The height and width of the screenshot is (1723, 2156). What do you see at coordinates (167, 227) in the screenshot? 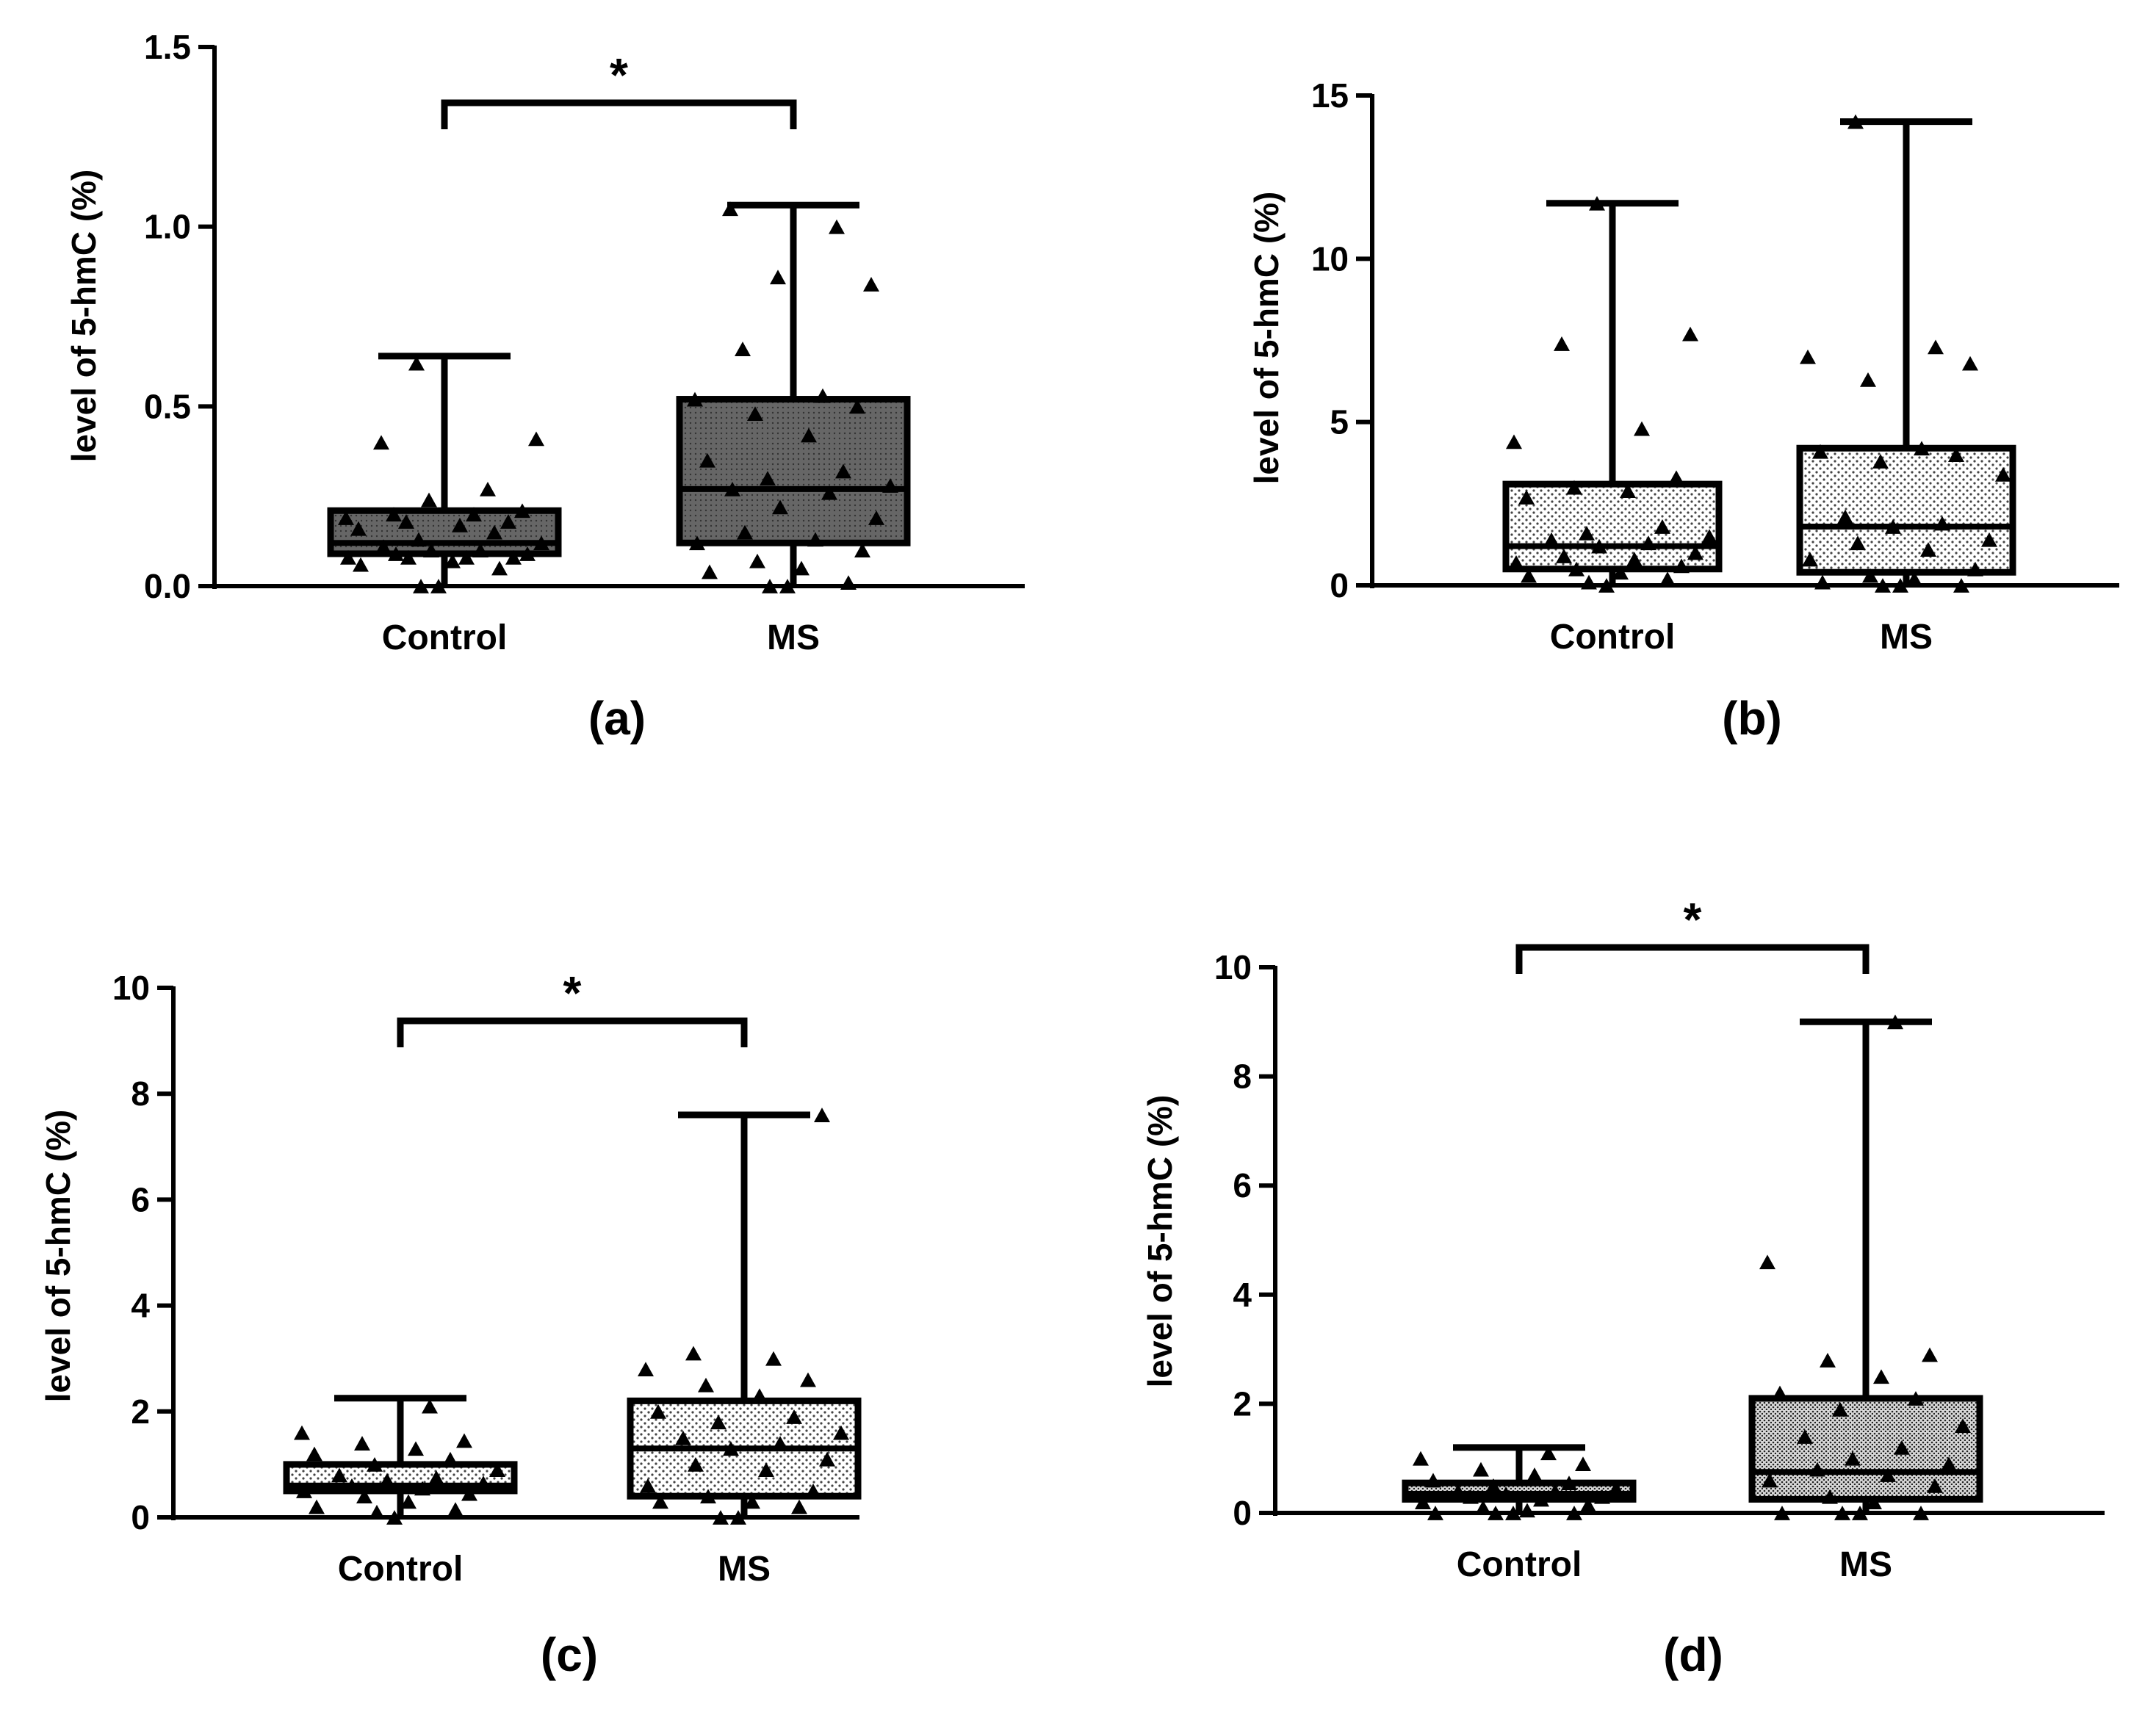
I see `y-tick-label: 1.0` at bounding box center [167, 227].